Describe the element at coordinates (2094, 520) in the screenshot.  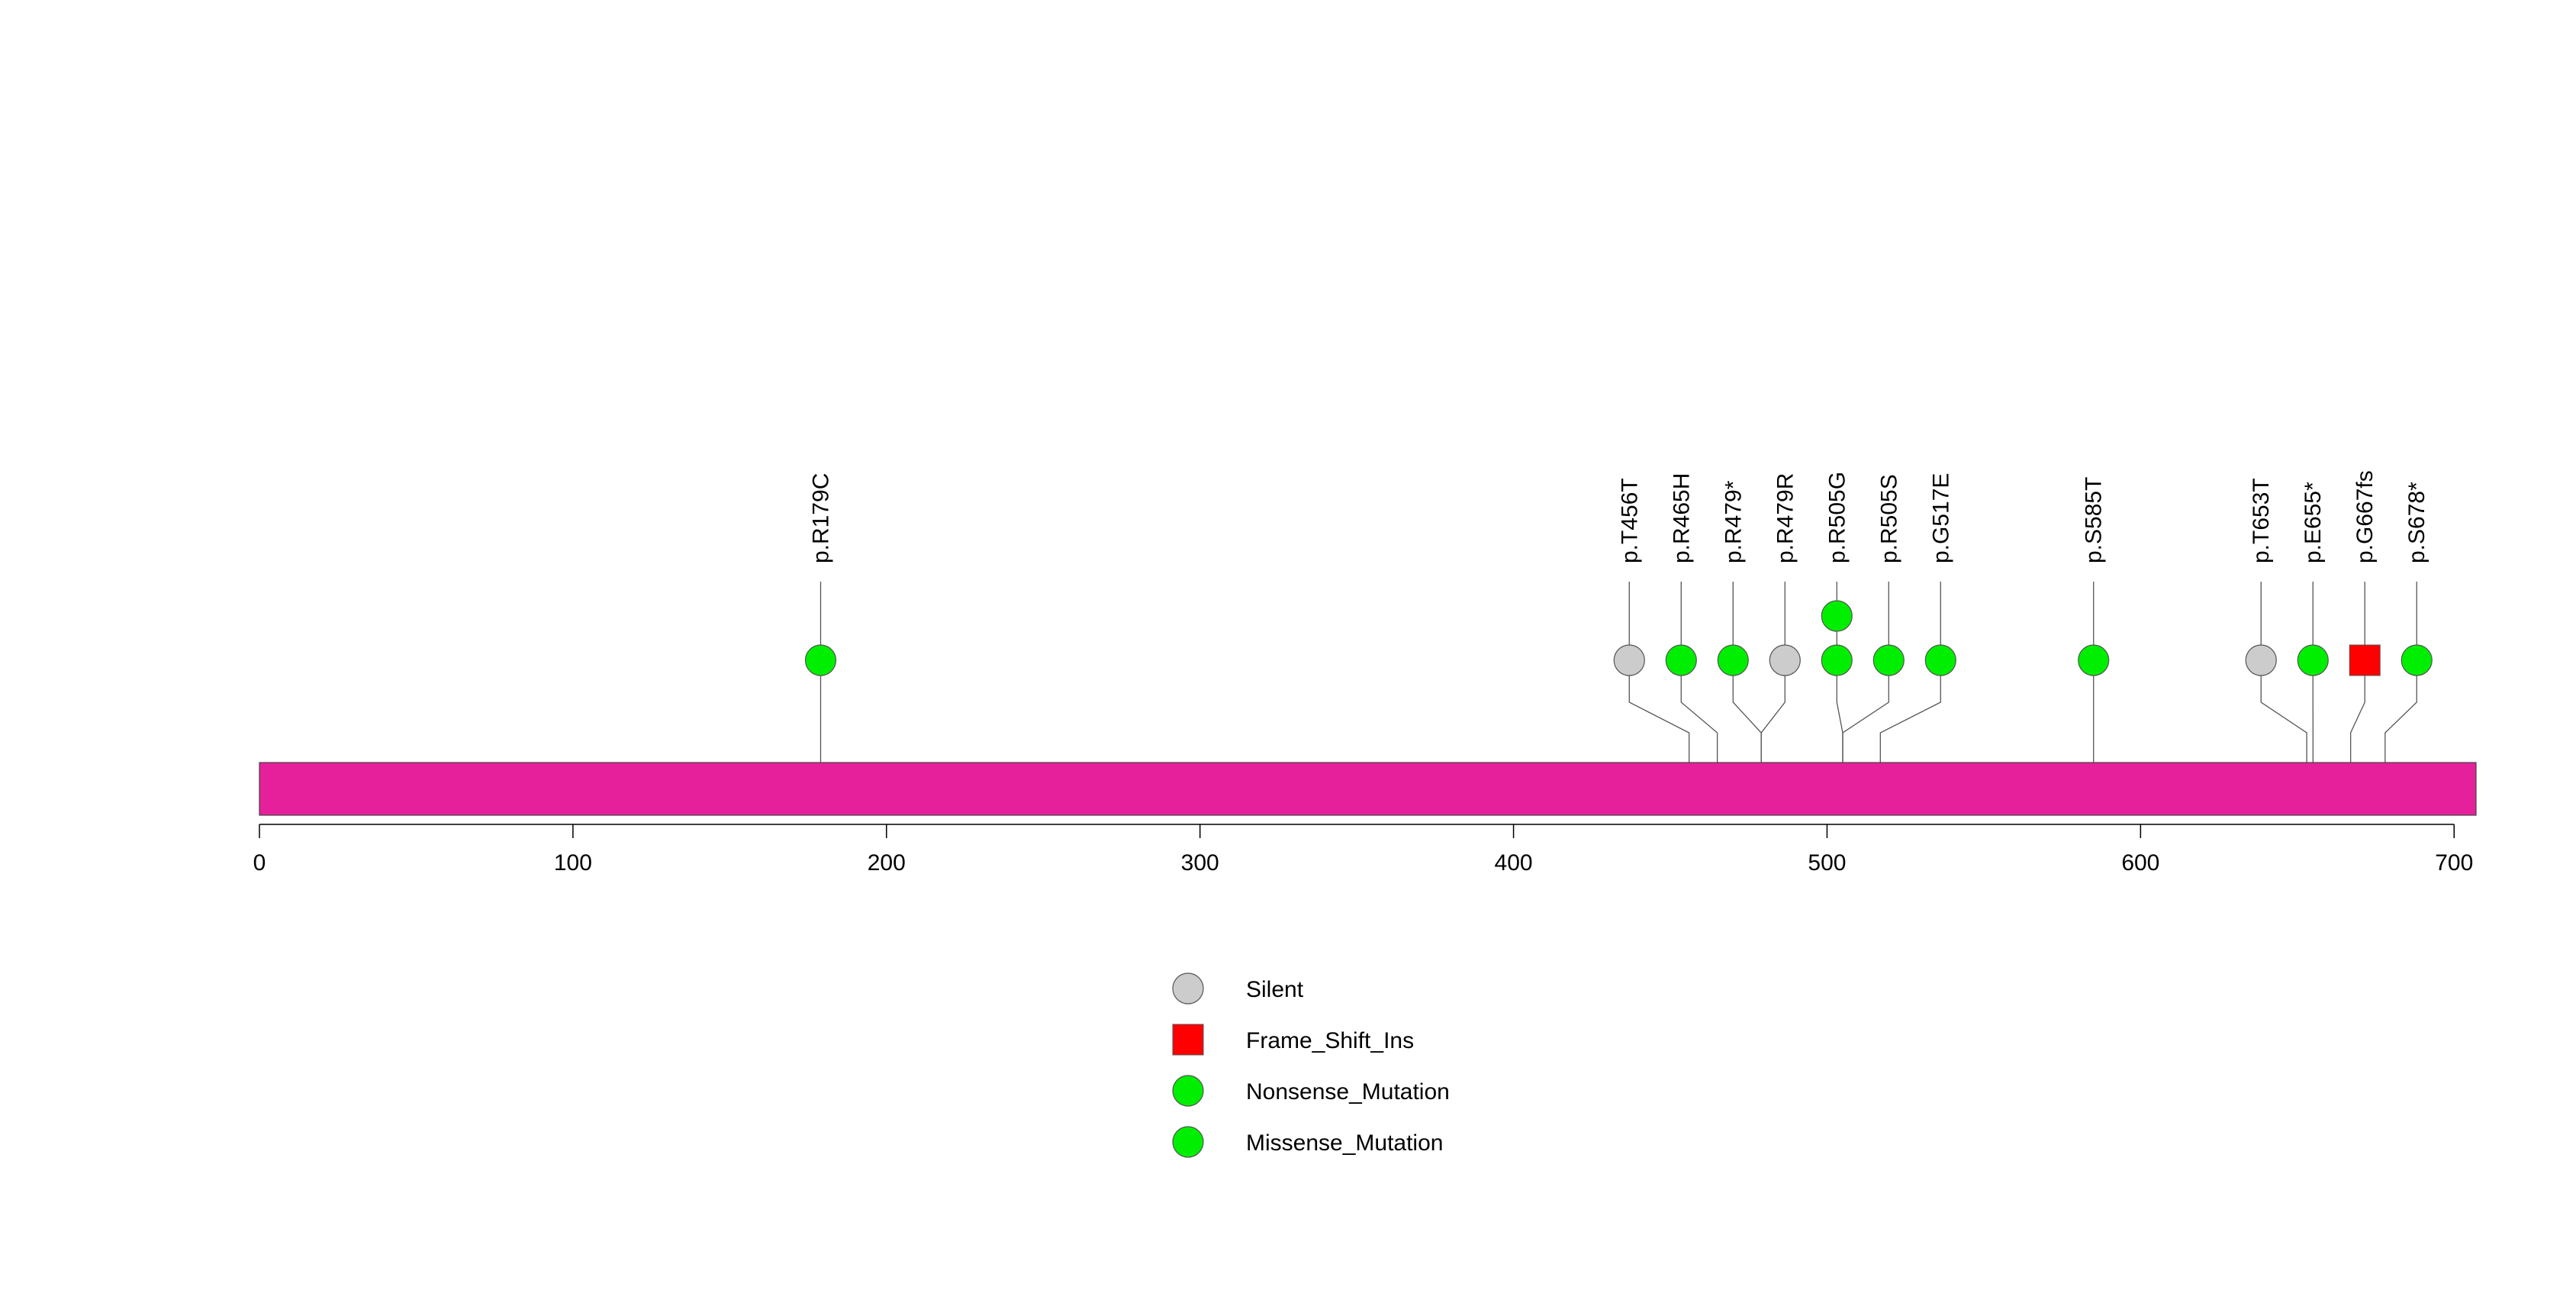
I see `mutation-p-s585t-label: p.S585T` at that location.